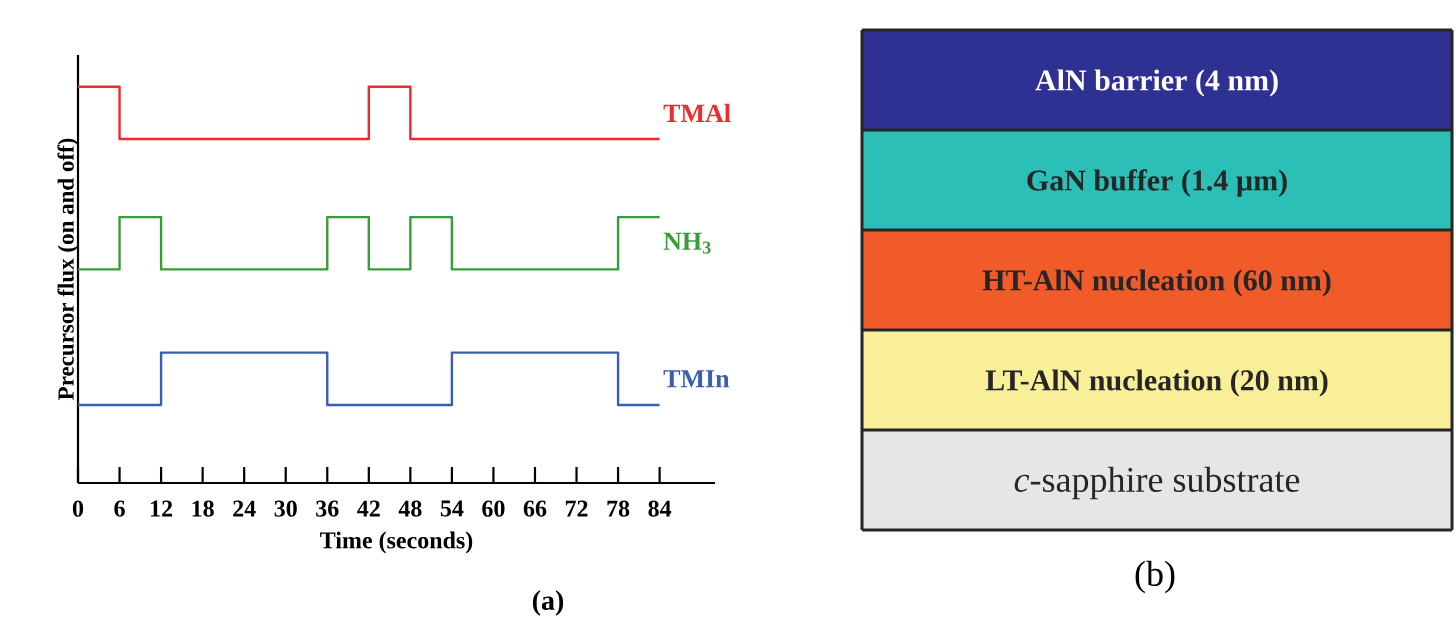 Image resolution: width=1456 pixels, height=627 pixels. What do you see at coordinates (68, 269) in the screenshot?
I see `y-axis-title: Precursor flux (on and off)` at bounding box center [68, 269].